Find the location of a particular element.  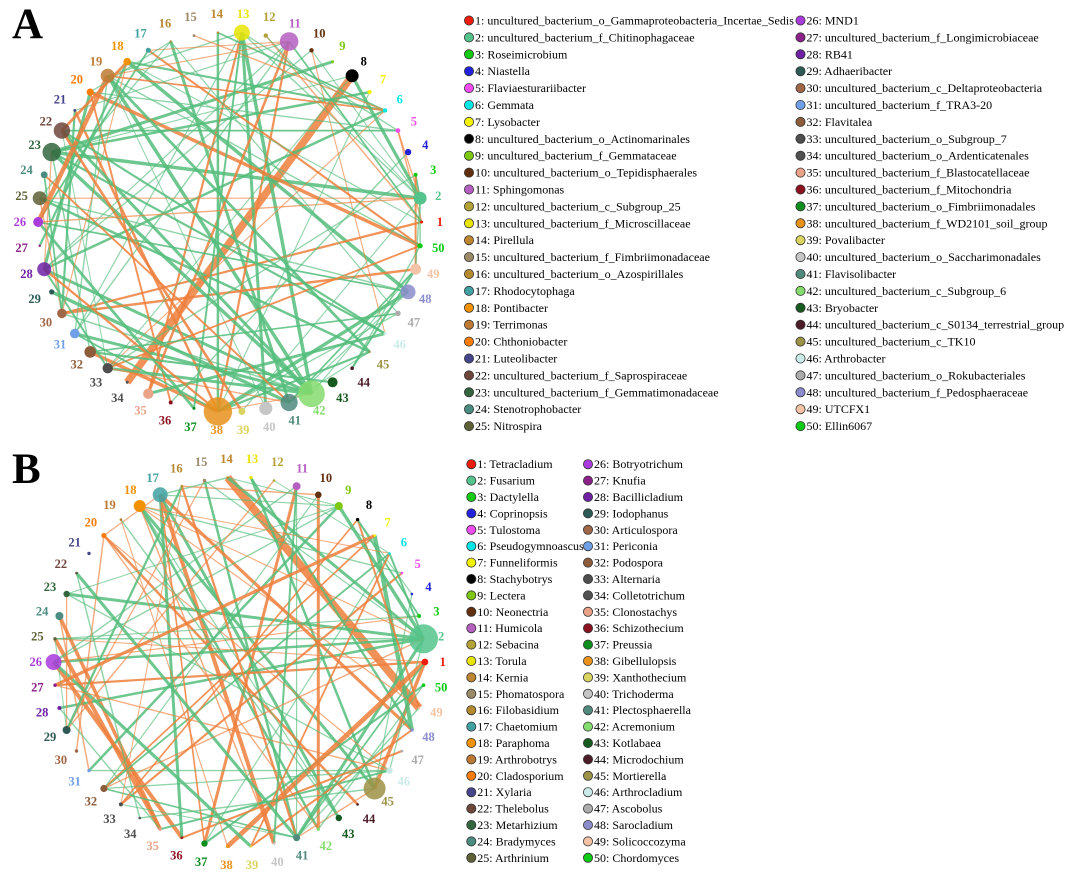

svg-text: 4: Coprinopsis is located at coordinates (512, 513).